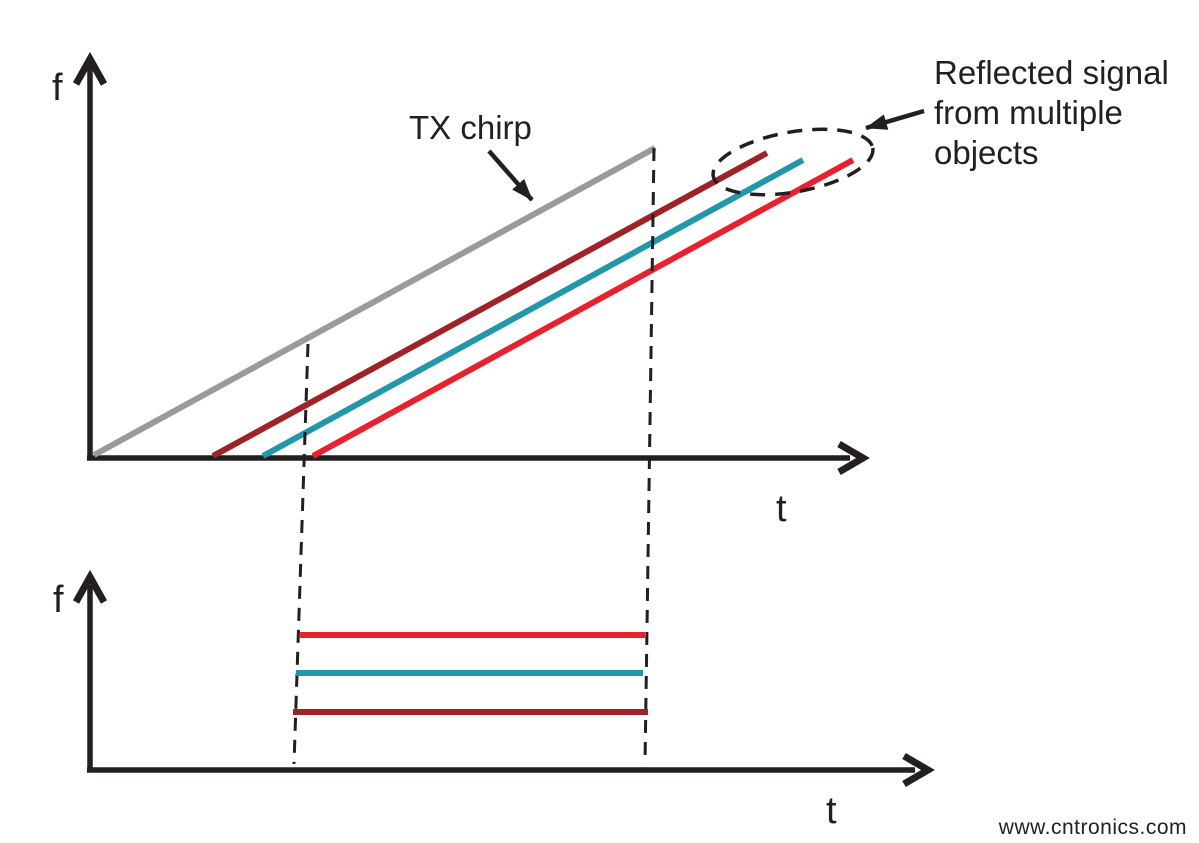 The height and width of the screenshot is (843, 1199). What do you see at coordinates (649, 456) in the screenshot?
I see `projection-line-right` at bounding box center [649, 456].